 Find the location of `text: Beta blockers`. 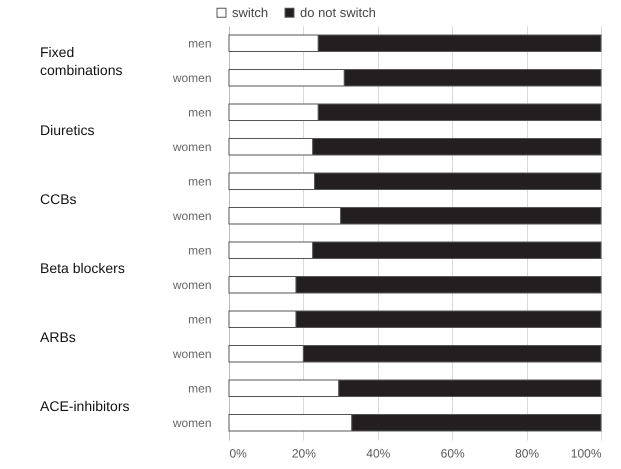

text: Beta blockers is located at coordinates (83, 267).